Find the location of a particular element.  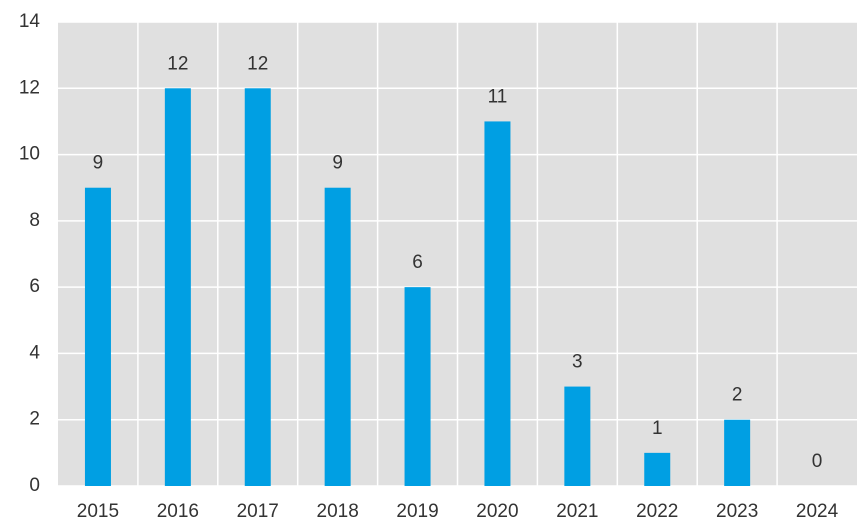

y-tick-label: 2 is located at coordinates (34, 419).